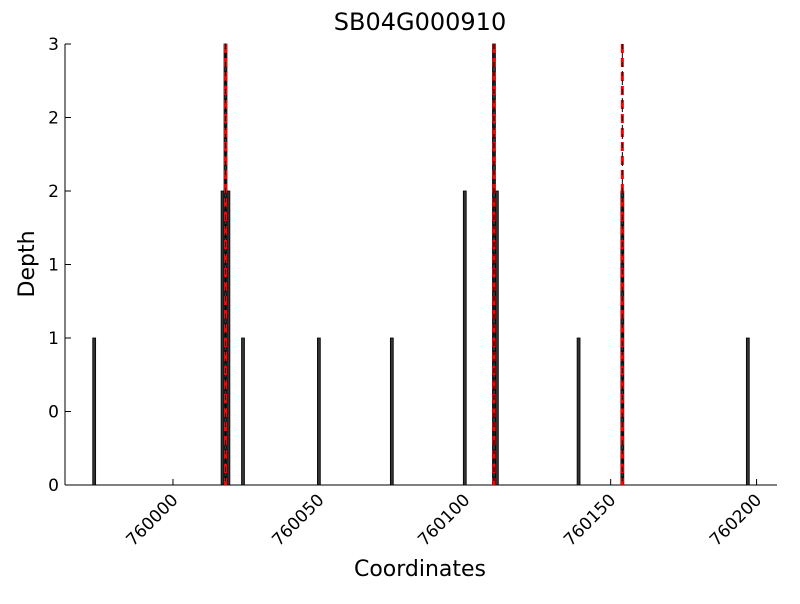  Describe the element at coordinates (590, 520) in the screenshot. I see `x-tick-label: 760150` at that location.